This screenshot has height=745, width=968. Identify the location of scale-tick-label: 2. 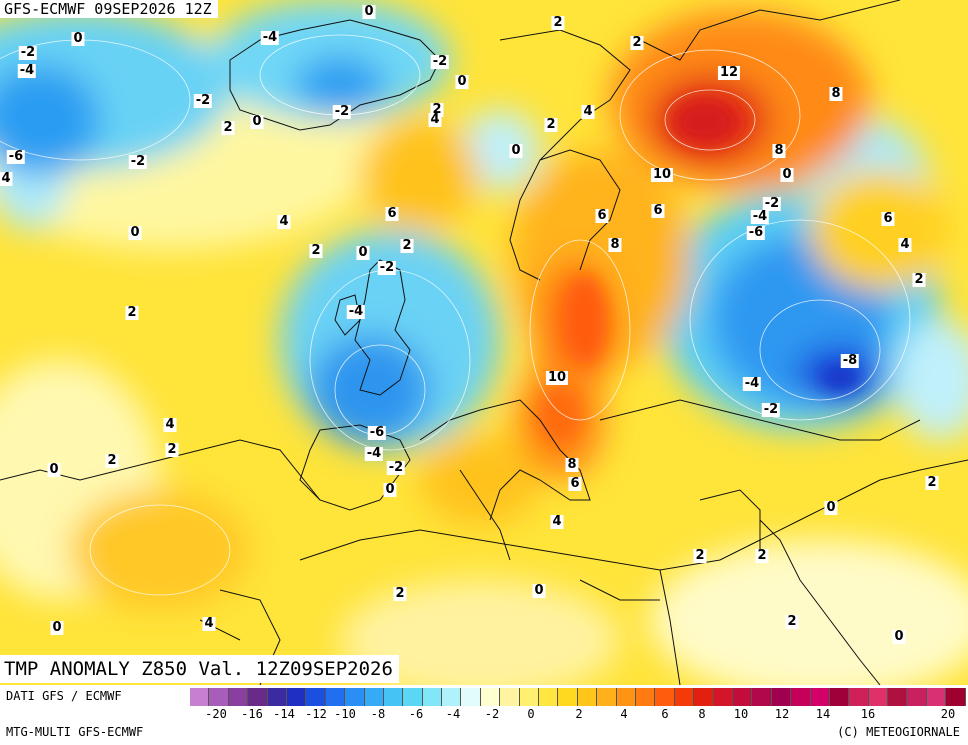
(579, 714).